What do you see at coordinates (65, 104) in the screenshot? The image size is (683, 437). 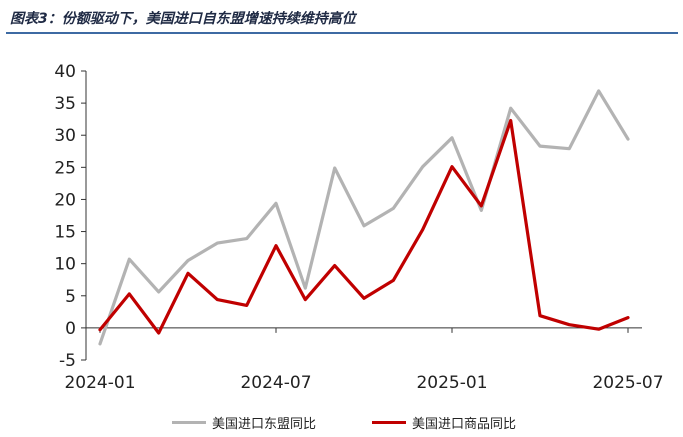 I see `y-tick-label: 35` at bounding box center [65, 104].